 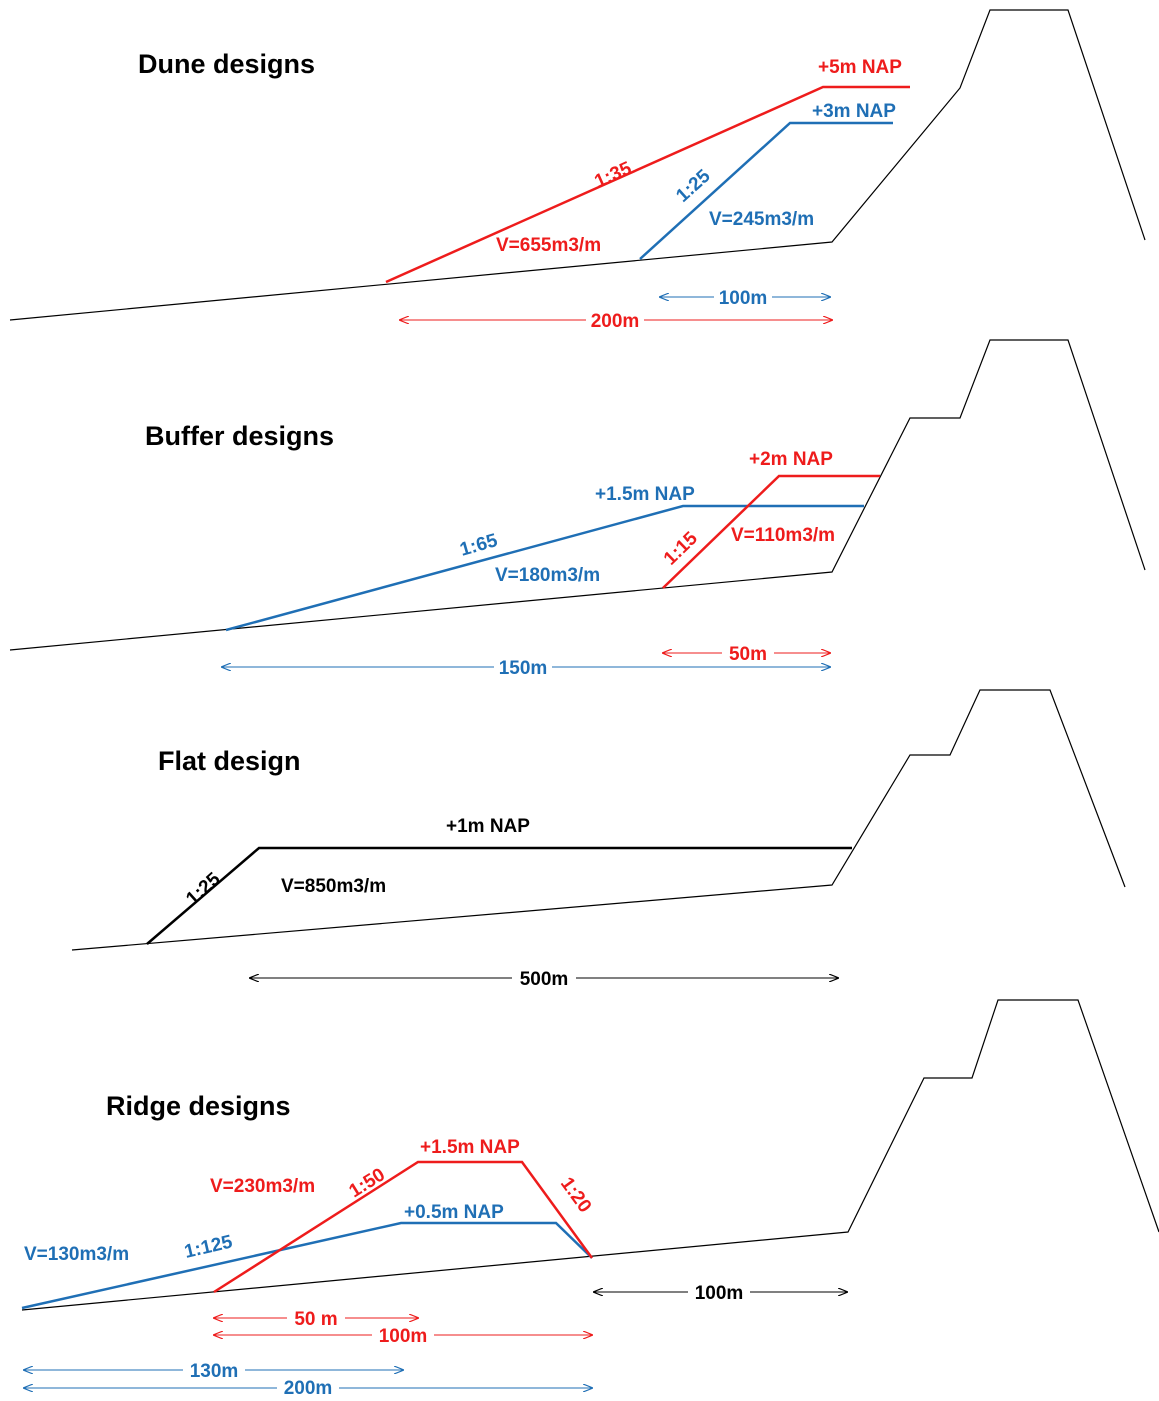 What do you see at coordinates (198, 1106) in the screenshot?
I see `ridge-title: Ridge designs` at bounding box center [198, 1106].